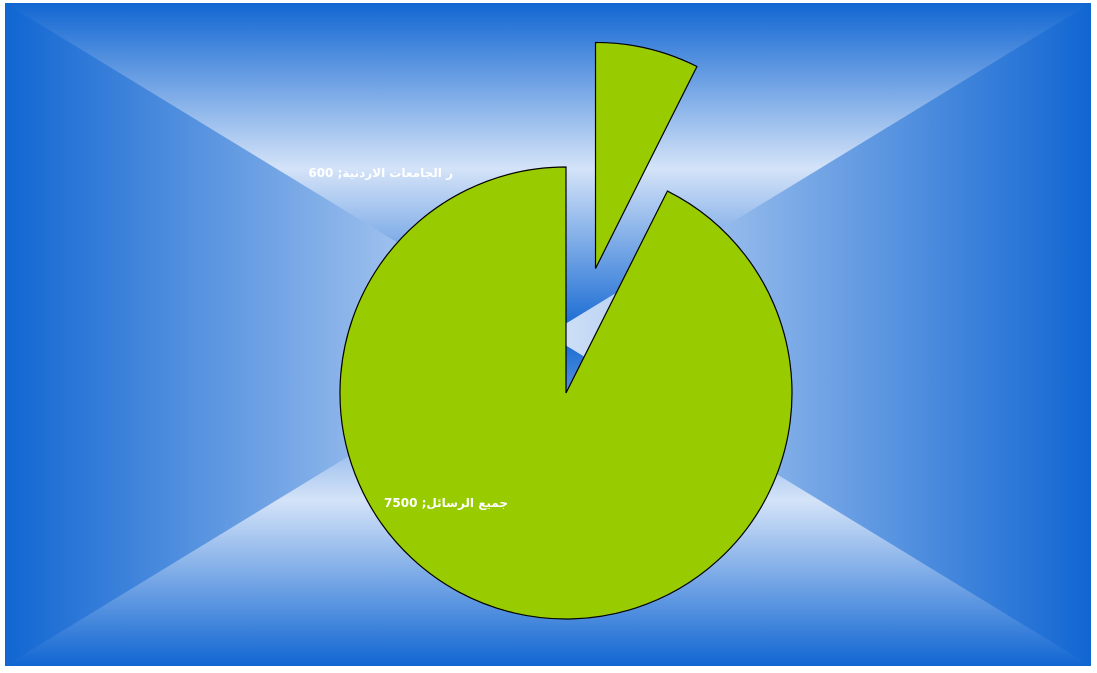 This screenshot has height=673, width=1097. What do you see at coordinates (446, 503) in the screenshot?
I see `pie-data-label-0: جميع الرسائل; 7500` at bounding box center [446, 503].